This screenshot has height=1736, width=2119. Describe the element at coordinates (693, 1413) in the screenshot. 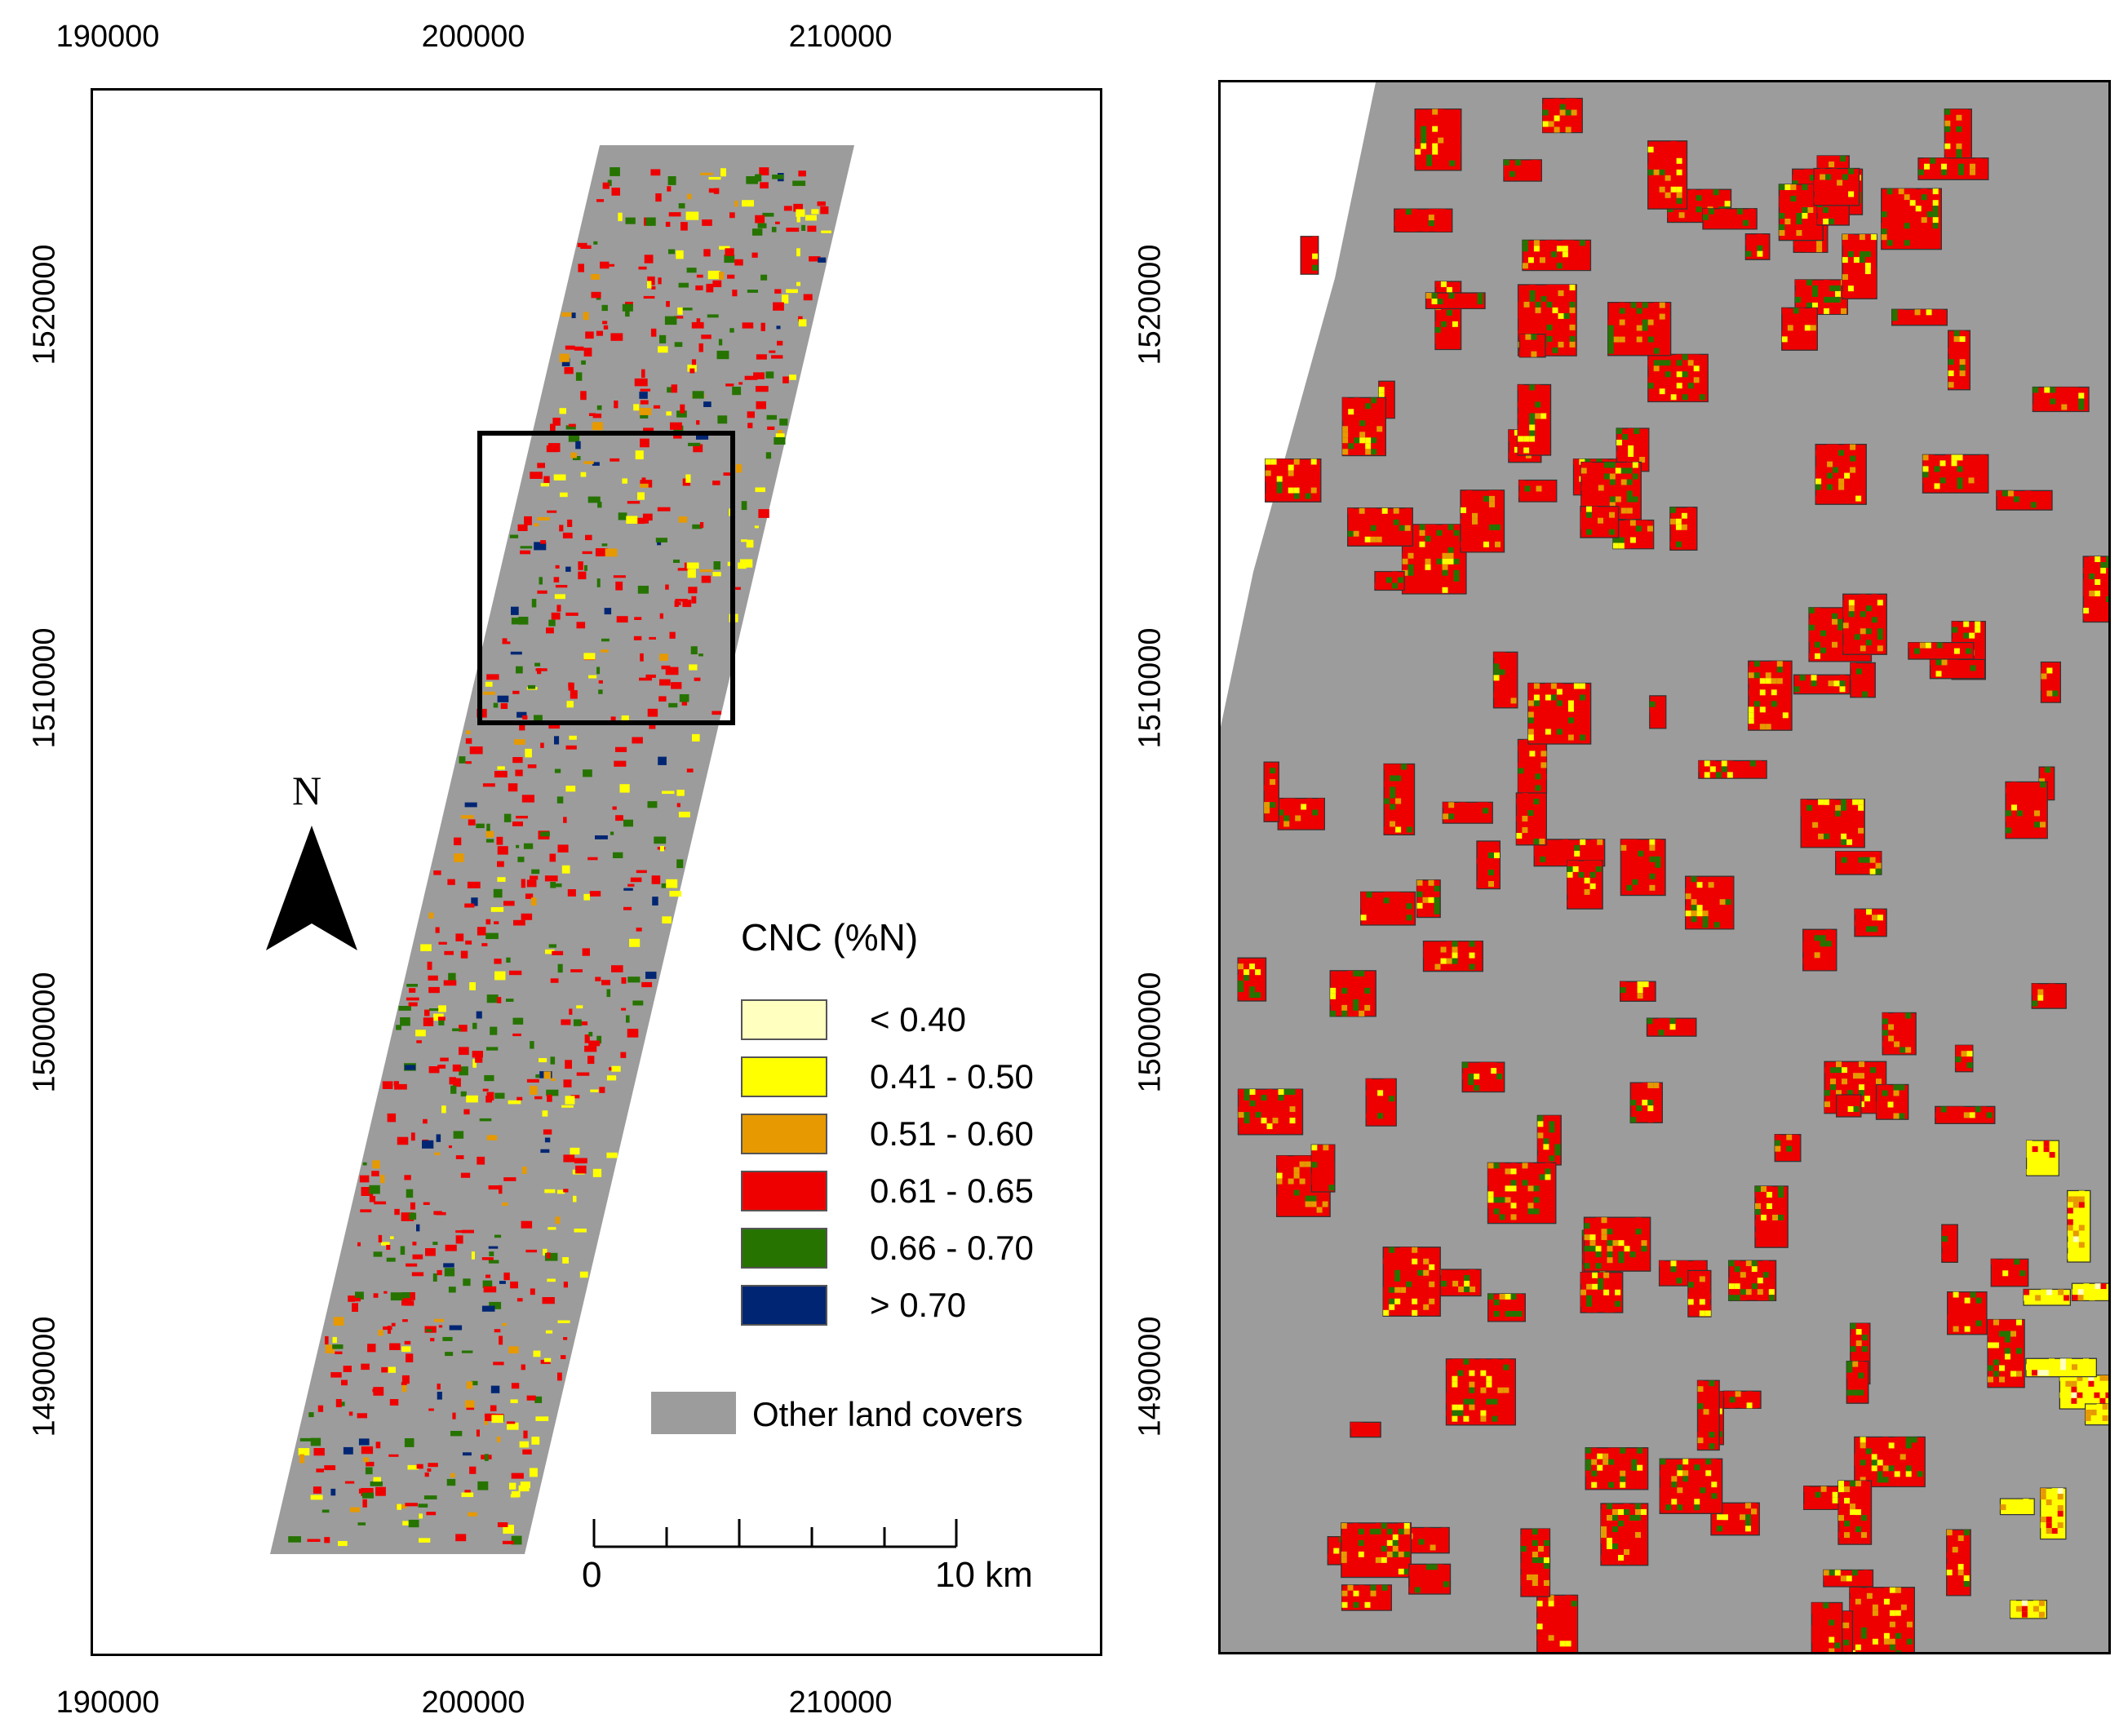

I see `legend-swatch-other` at that location.